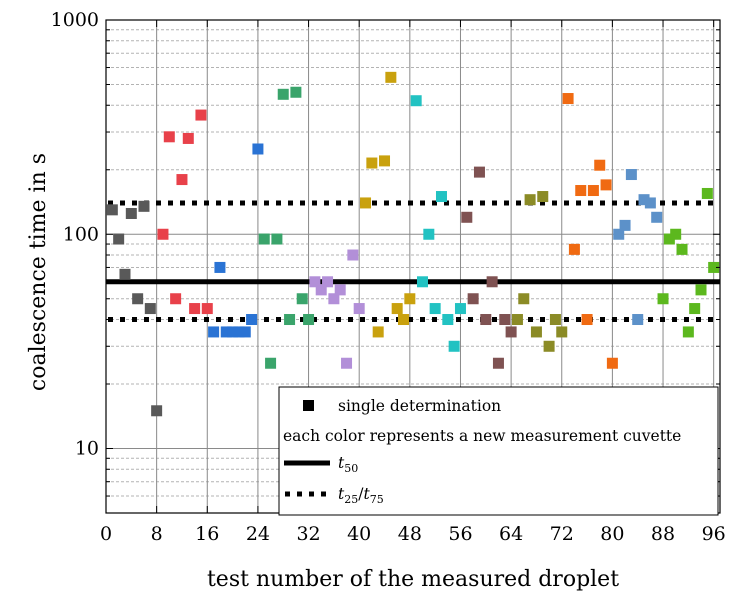  What do you see at coordinates (351, 499) in the screenshot?
I see `legend-t25-sub: 25` at bounding box center [351, 499].